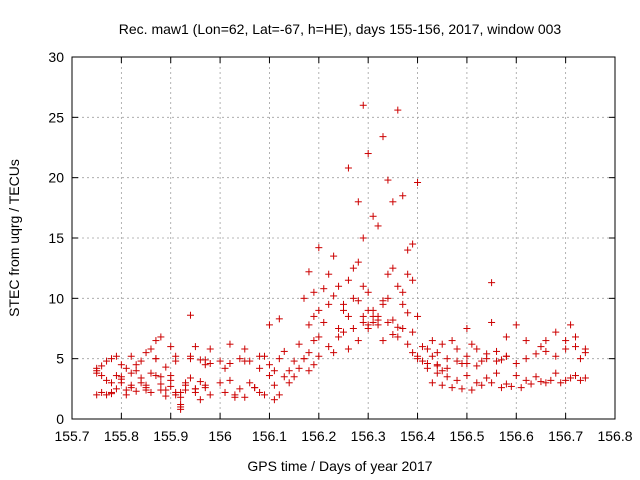  What do you see at coordinates (56, 178) in the screenshot?
I see `y-tick-label: 20` at bounding box center [56, 178].